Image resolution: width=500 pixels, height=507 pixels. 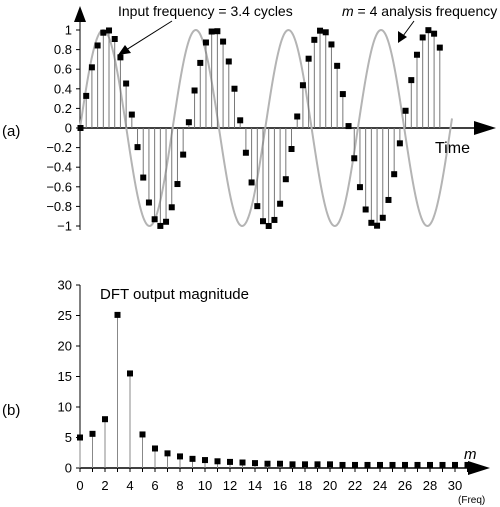 What do you see at coordinates (330, 485) in the screenshot?
I see `panel-b-xtick-label: 20` at bounding box center [330, 485].